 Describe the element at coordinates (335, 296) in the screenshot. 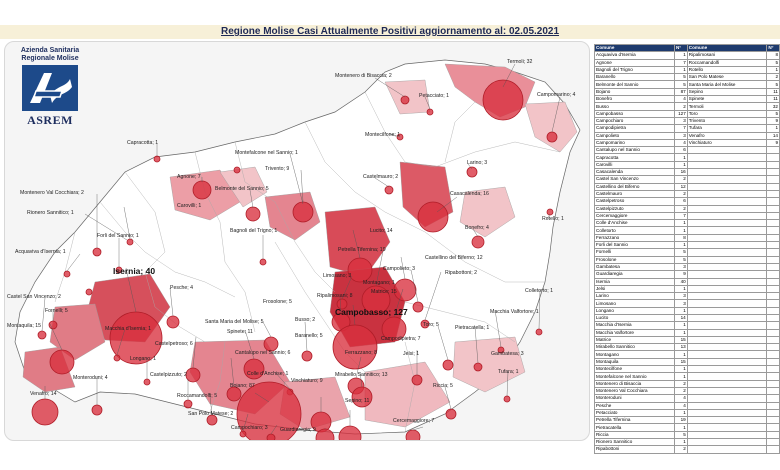

I see `label-ripalimosani: Ripalimosani; 8` at that location.